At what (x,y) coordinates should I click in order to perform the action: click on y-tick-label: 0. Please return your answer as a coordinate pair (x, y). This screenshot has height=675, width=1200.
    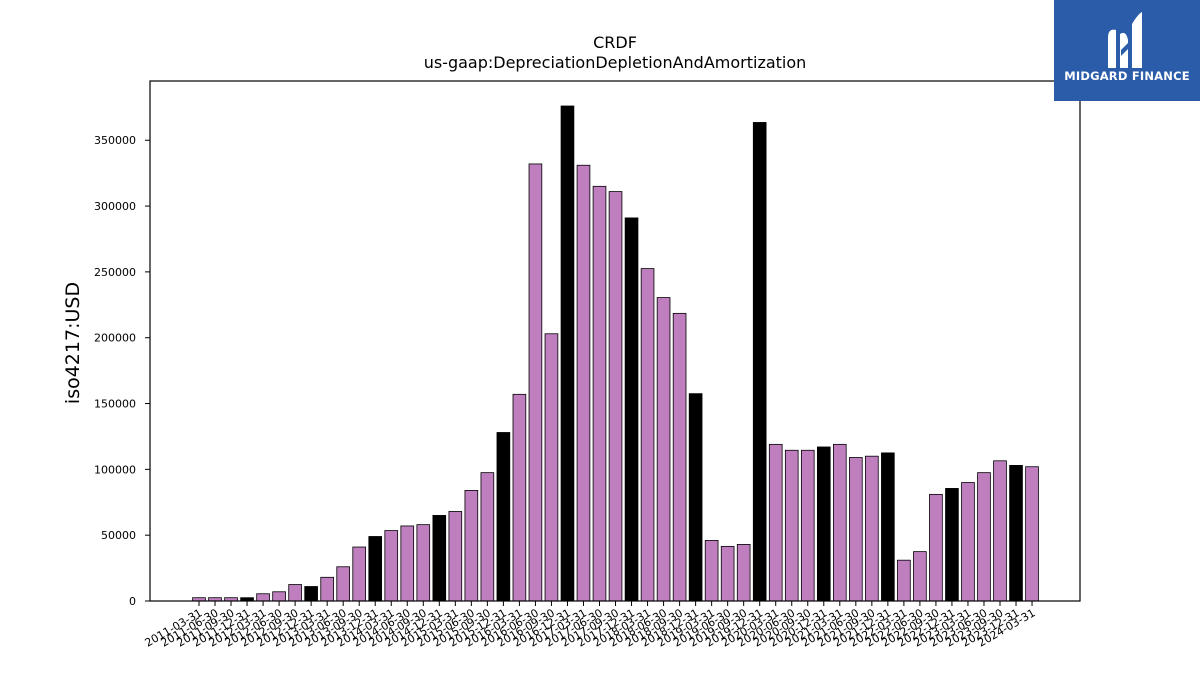
    Looking at the image, I should click on (132, 601).